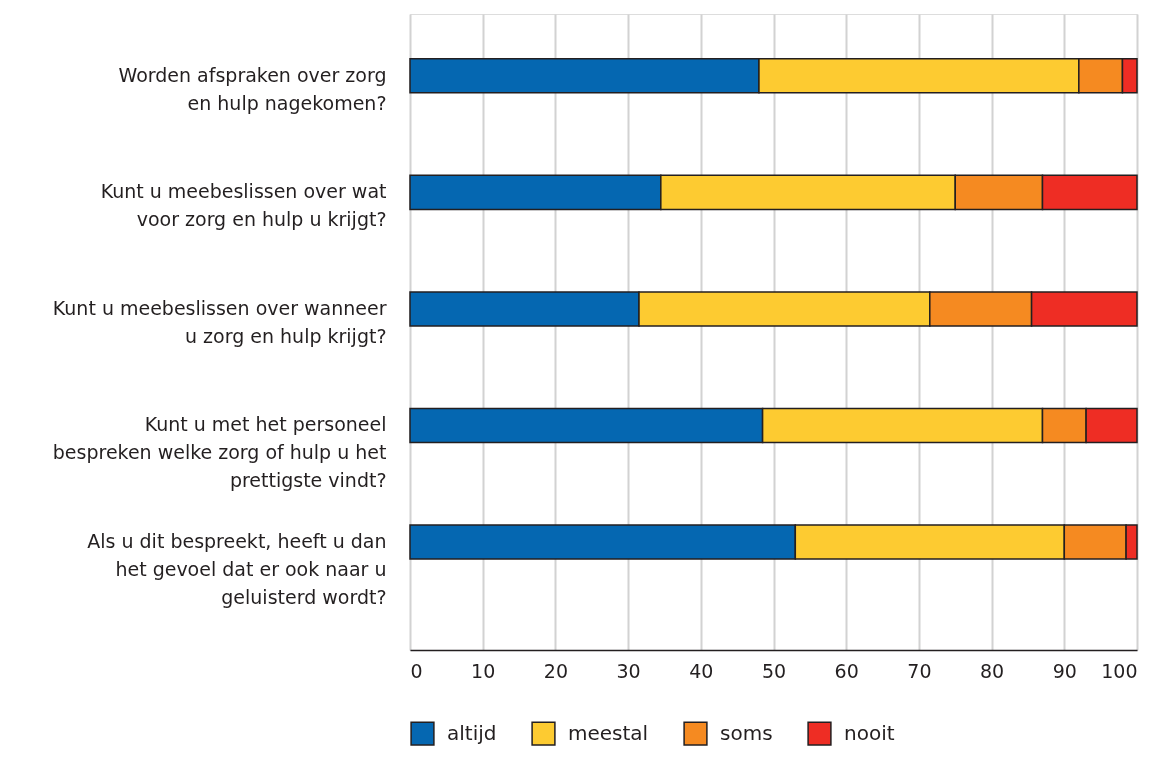  I want to click on x-tick-label: 70, so click(919, 670).